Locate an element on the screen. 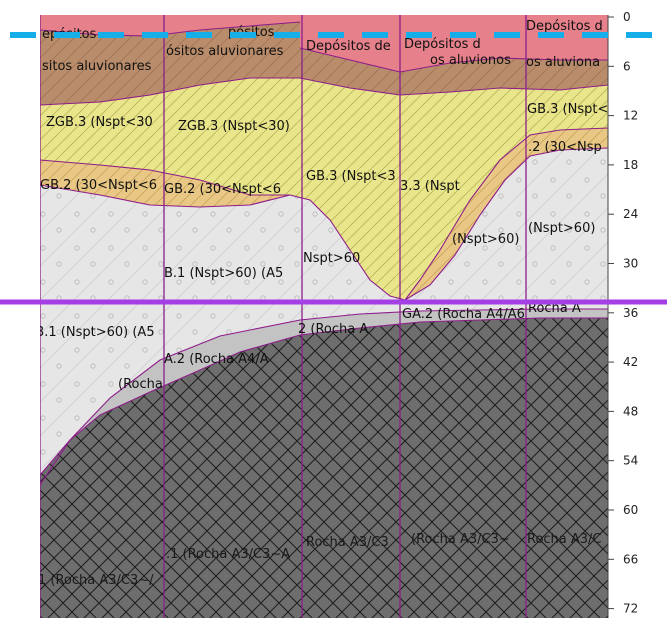 The width and height of the screenshot is (667, 620). layer-alluvial-red is located at coordinates (324, 43).